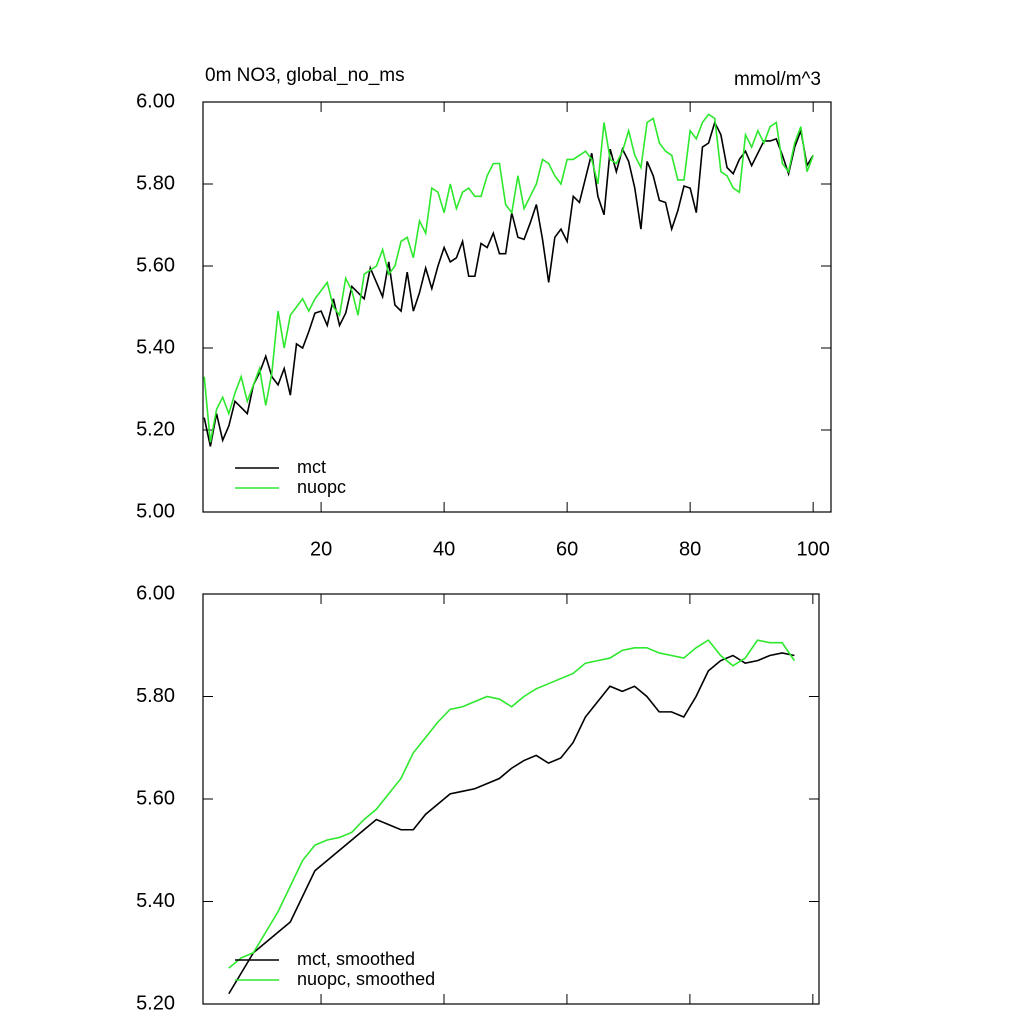 The image size is (1024, 1024). I want to click on legend-label: nuopc, smoothed, so click(366, 979).